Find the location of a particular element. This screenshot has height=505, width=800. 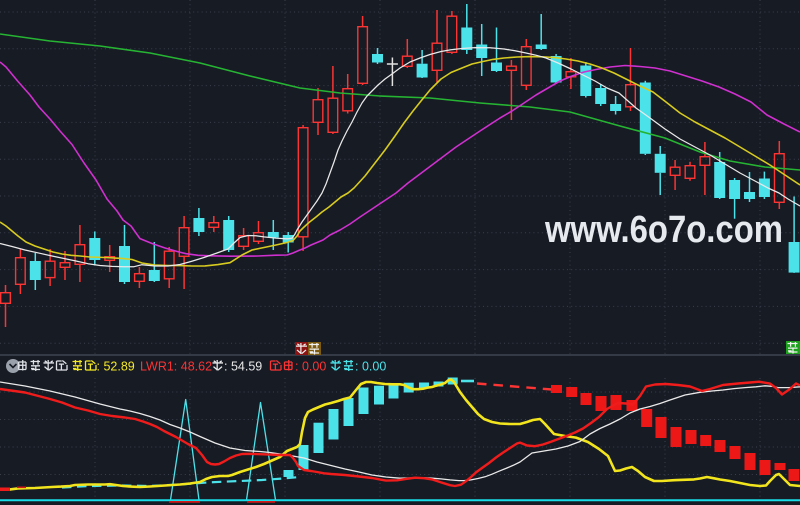

svg-text:: 54.59: : 54.59 is located at coordinates (243, 367).